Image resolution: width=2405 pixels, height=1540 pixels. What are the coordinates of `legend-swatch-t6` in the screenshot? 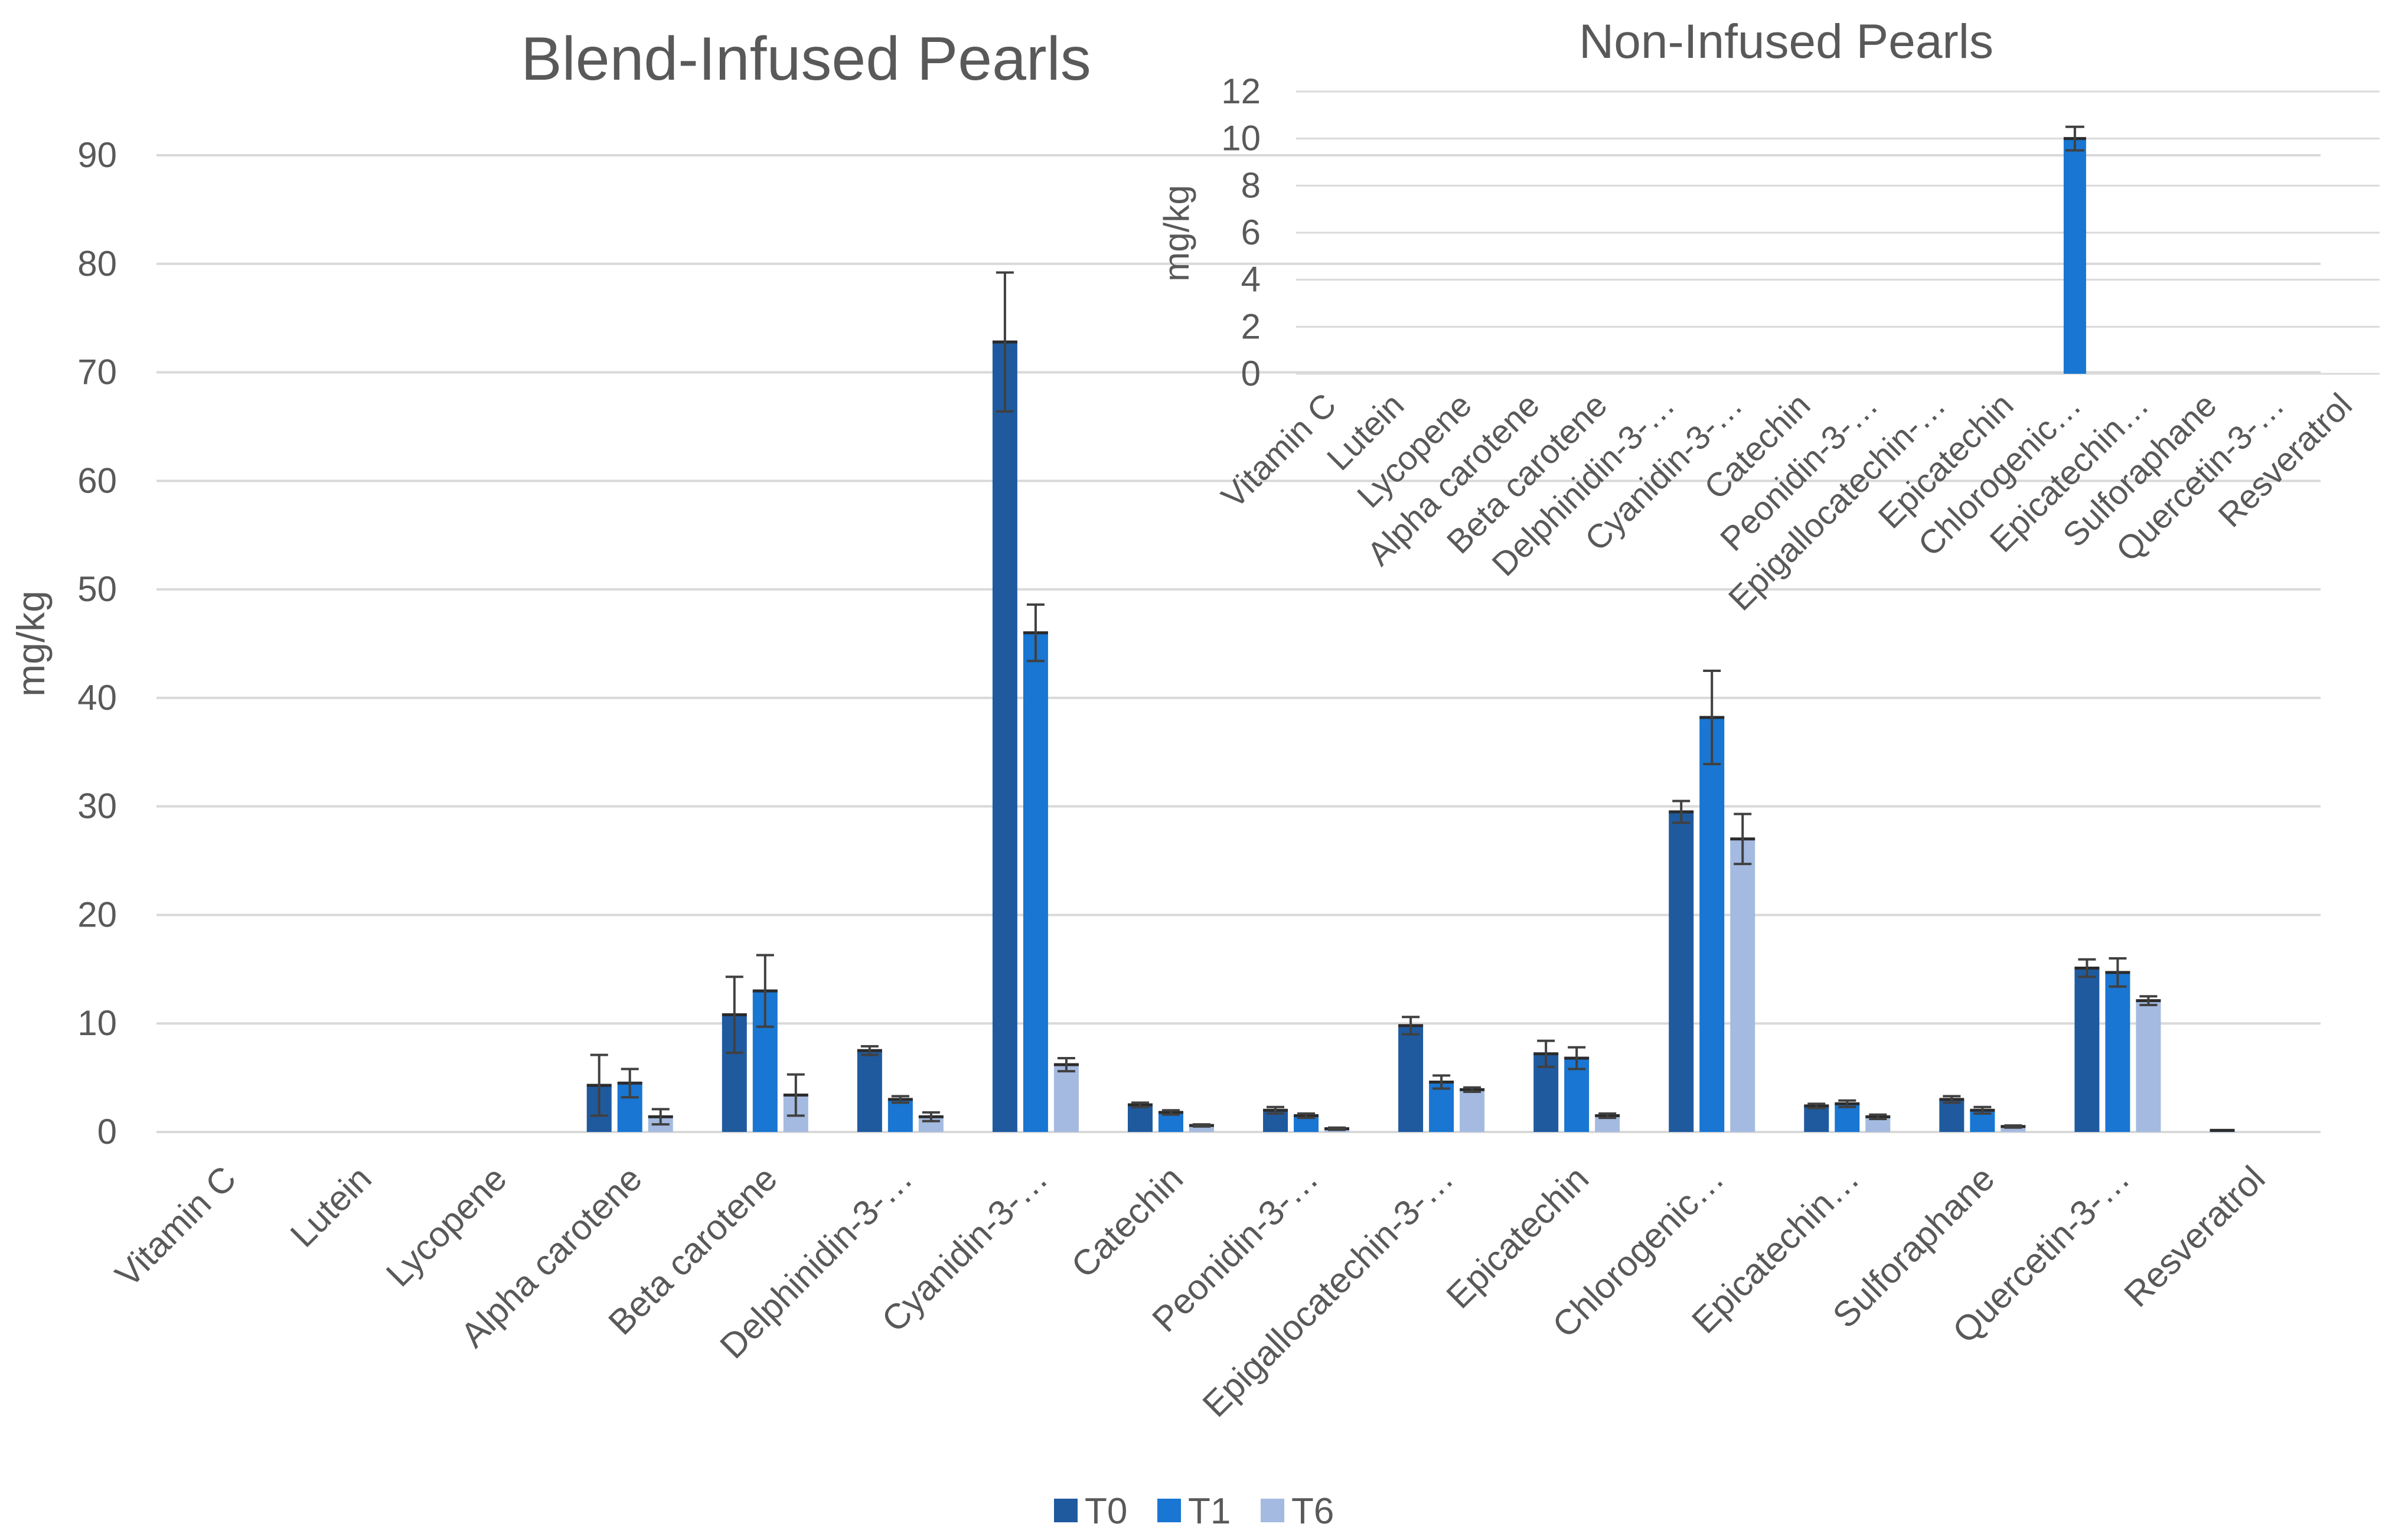 It's located at (1272, 1510).